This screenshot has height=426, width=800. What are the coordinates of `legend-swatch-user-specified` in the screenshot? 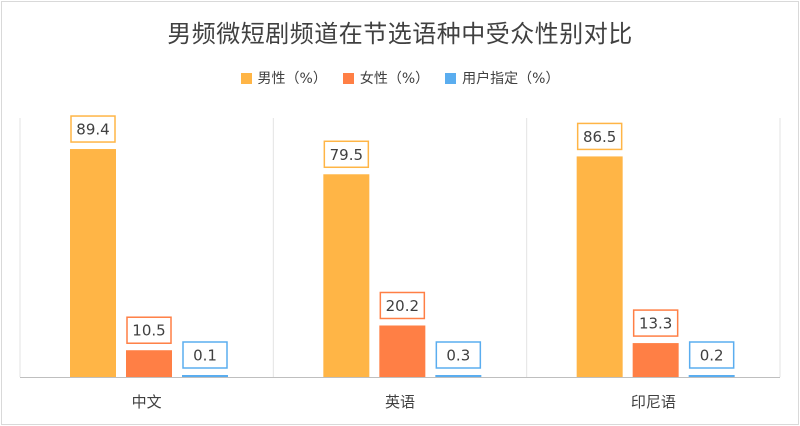 It's located at (451, 78).